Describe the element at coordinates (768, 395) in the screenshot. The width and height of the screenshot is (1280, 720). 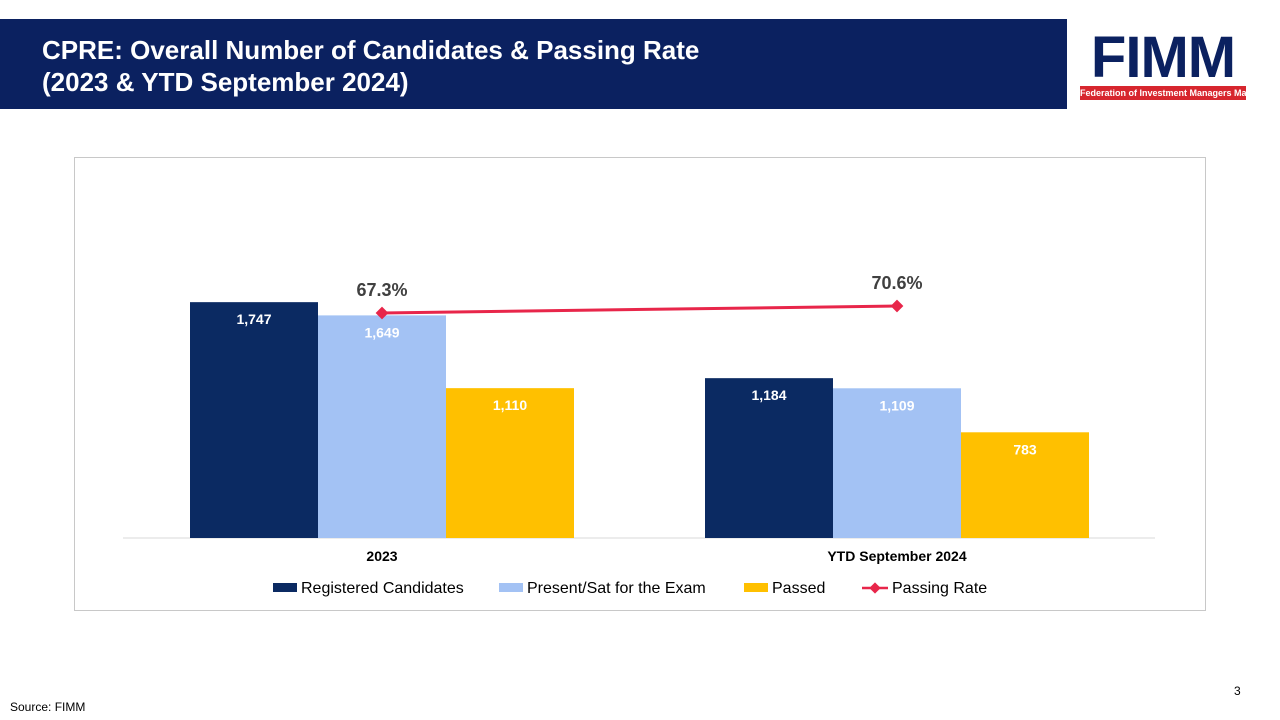
I see `bar-data-label: 1,184` at that location.